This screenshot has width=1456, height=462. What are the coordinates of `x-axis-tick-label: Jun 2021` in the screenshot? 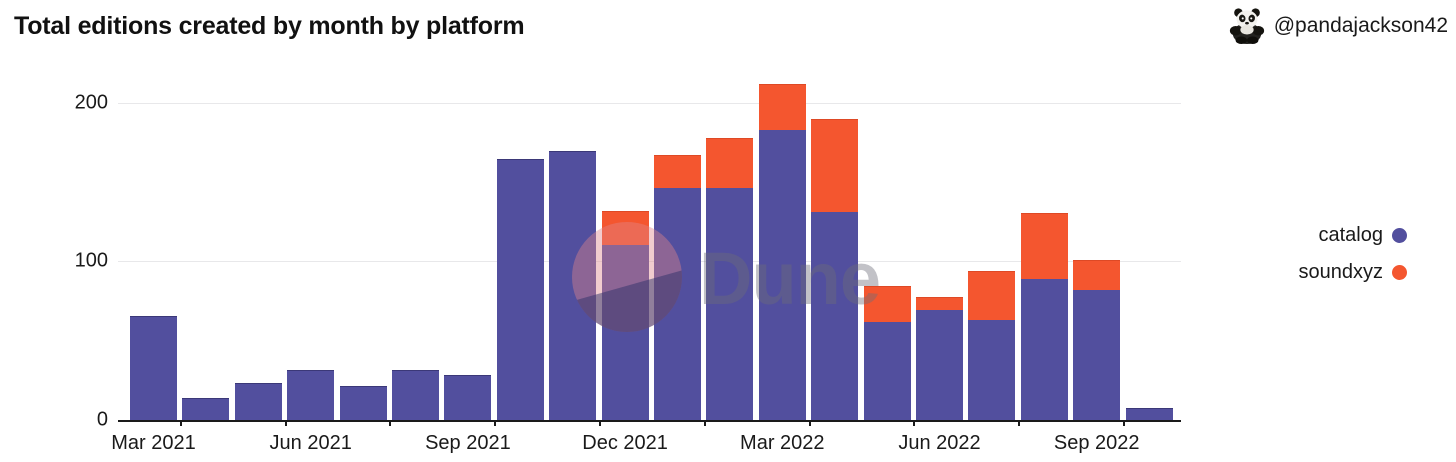 It's located at (310, 443).